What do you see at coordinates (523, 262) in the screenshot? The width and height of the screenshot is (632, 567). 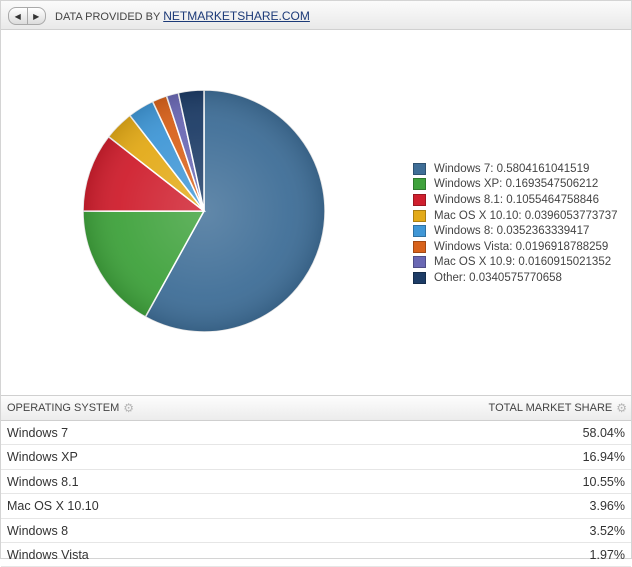 I see `legend-label: Mac OS X 10.9: 0.0160915021352` at bounding box center [523, 262].